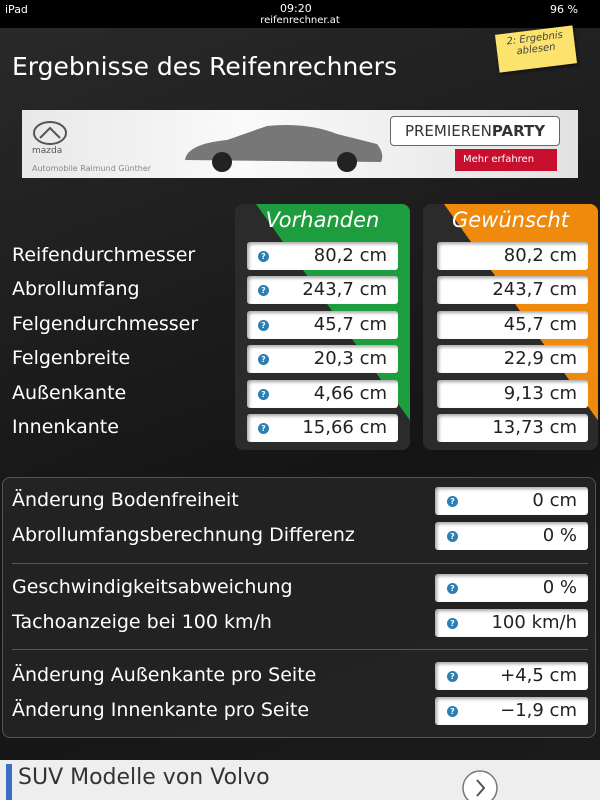 The height and width of the screenshot is (800, 600). Describe the element at coordinates (142, 622) in the screenshot. I see `summary-label: Tachoanzeige bei 100 km/h` at that location.